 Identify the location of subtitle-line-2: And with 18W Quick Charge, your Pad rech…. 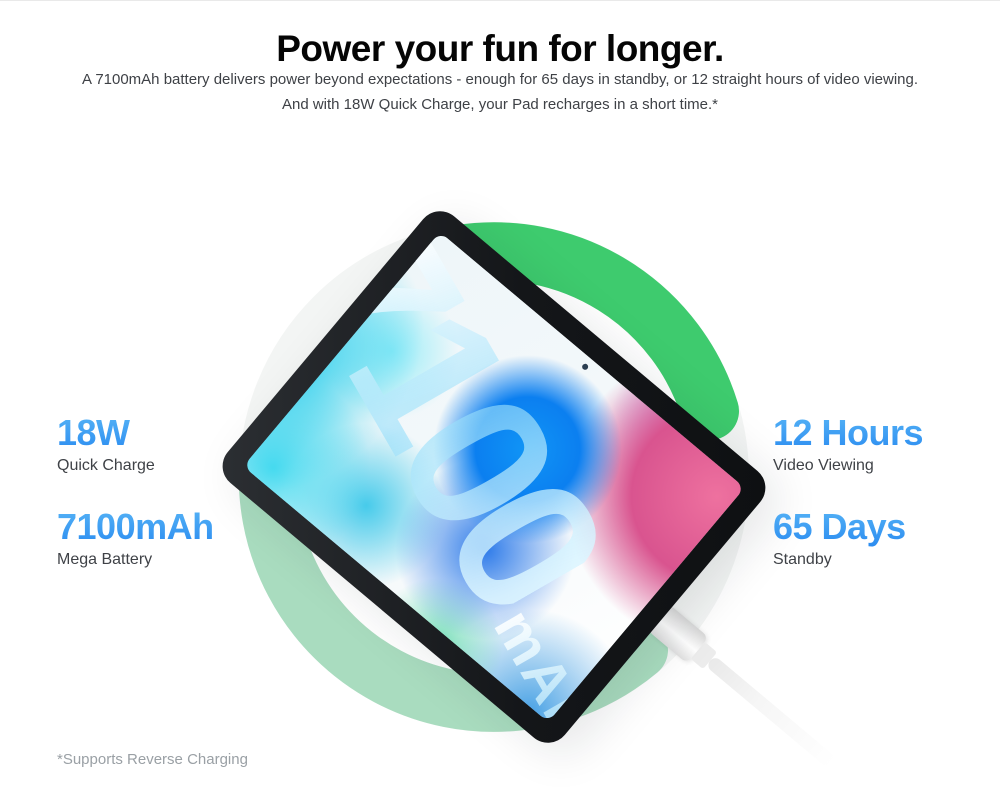
(500, 104).